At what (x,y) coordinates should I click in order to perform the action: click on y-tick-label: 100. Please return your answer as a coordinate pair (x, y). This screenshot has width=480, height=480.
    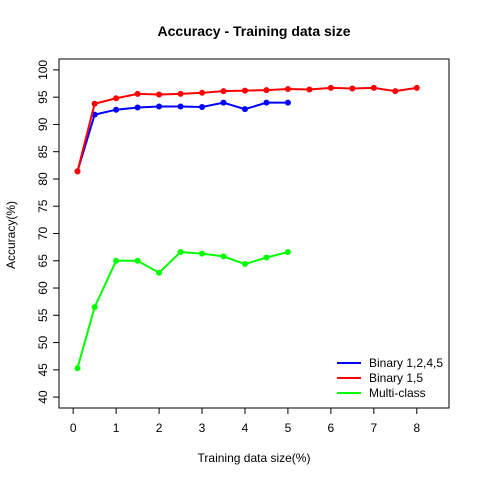
    Looking at the image, I should click on (43, 70).